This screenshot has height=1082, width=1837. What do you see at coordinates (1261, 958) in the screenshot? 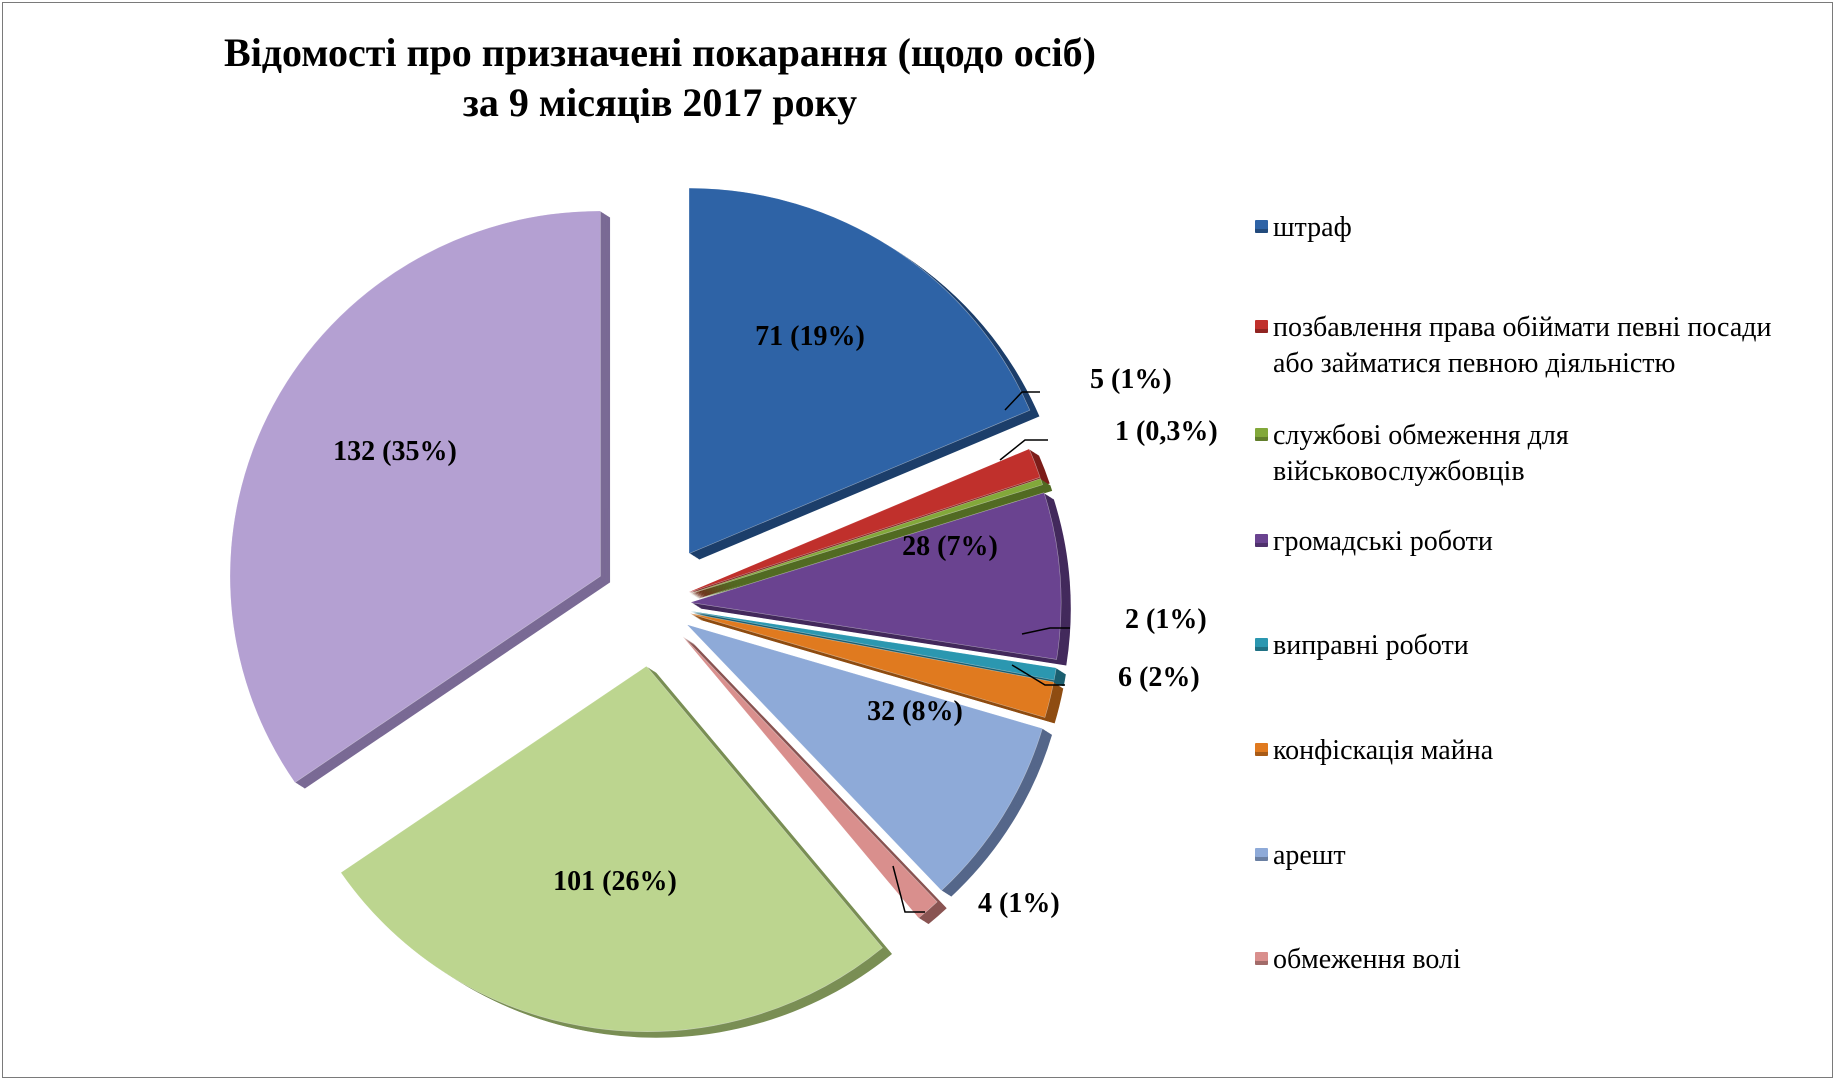
I see `legend-swatch-restriction-of-liberty` at bounding box center [1261, 958].